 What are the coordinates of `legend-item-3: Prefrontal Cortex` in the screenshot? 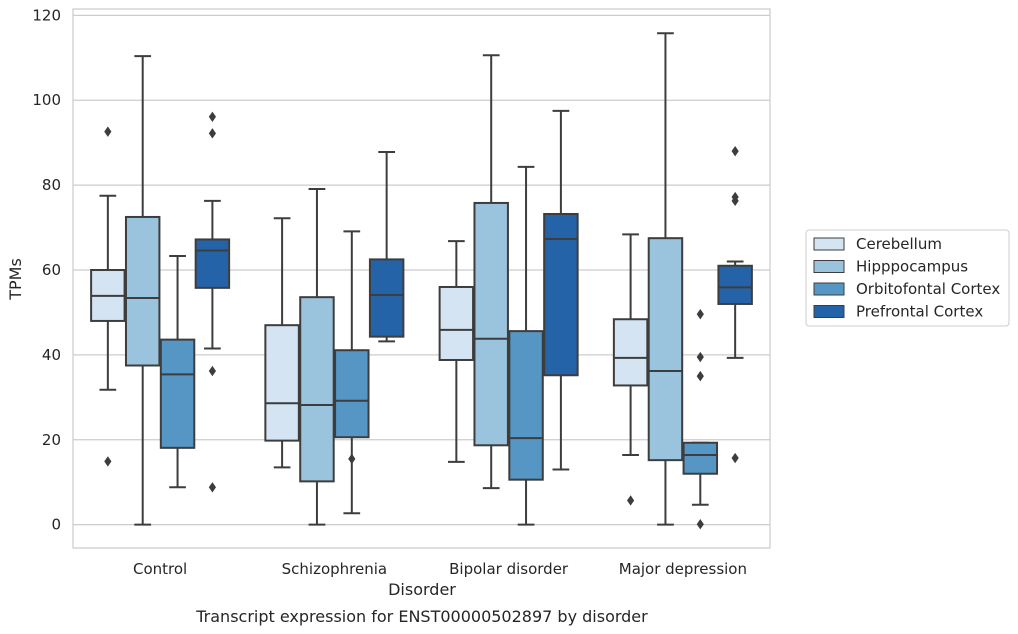 It's located at (898, 312).